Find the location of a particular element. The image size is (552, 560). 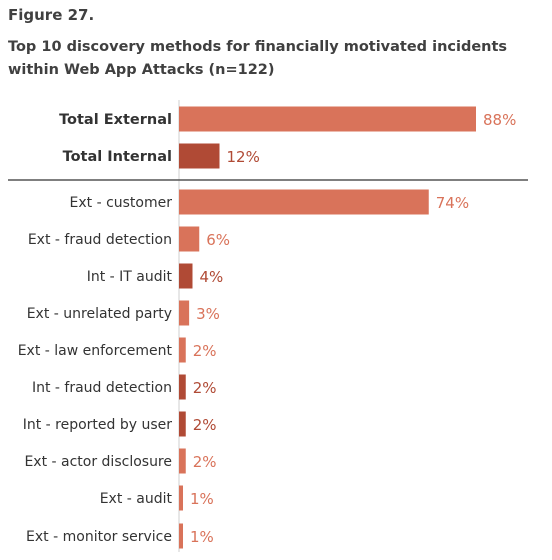

bar-ext-audit is located at coordinates (181, 498).